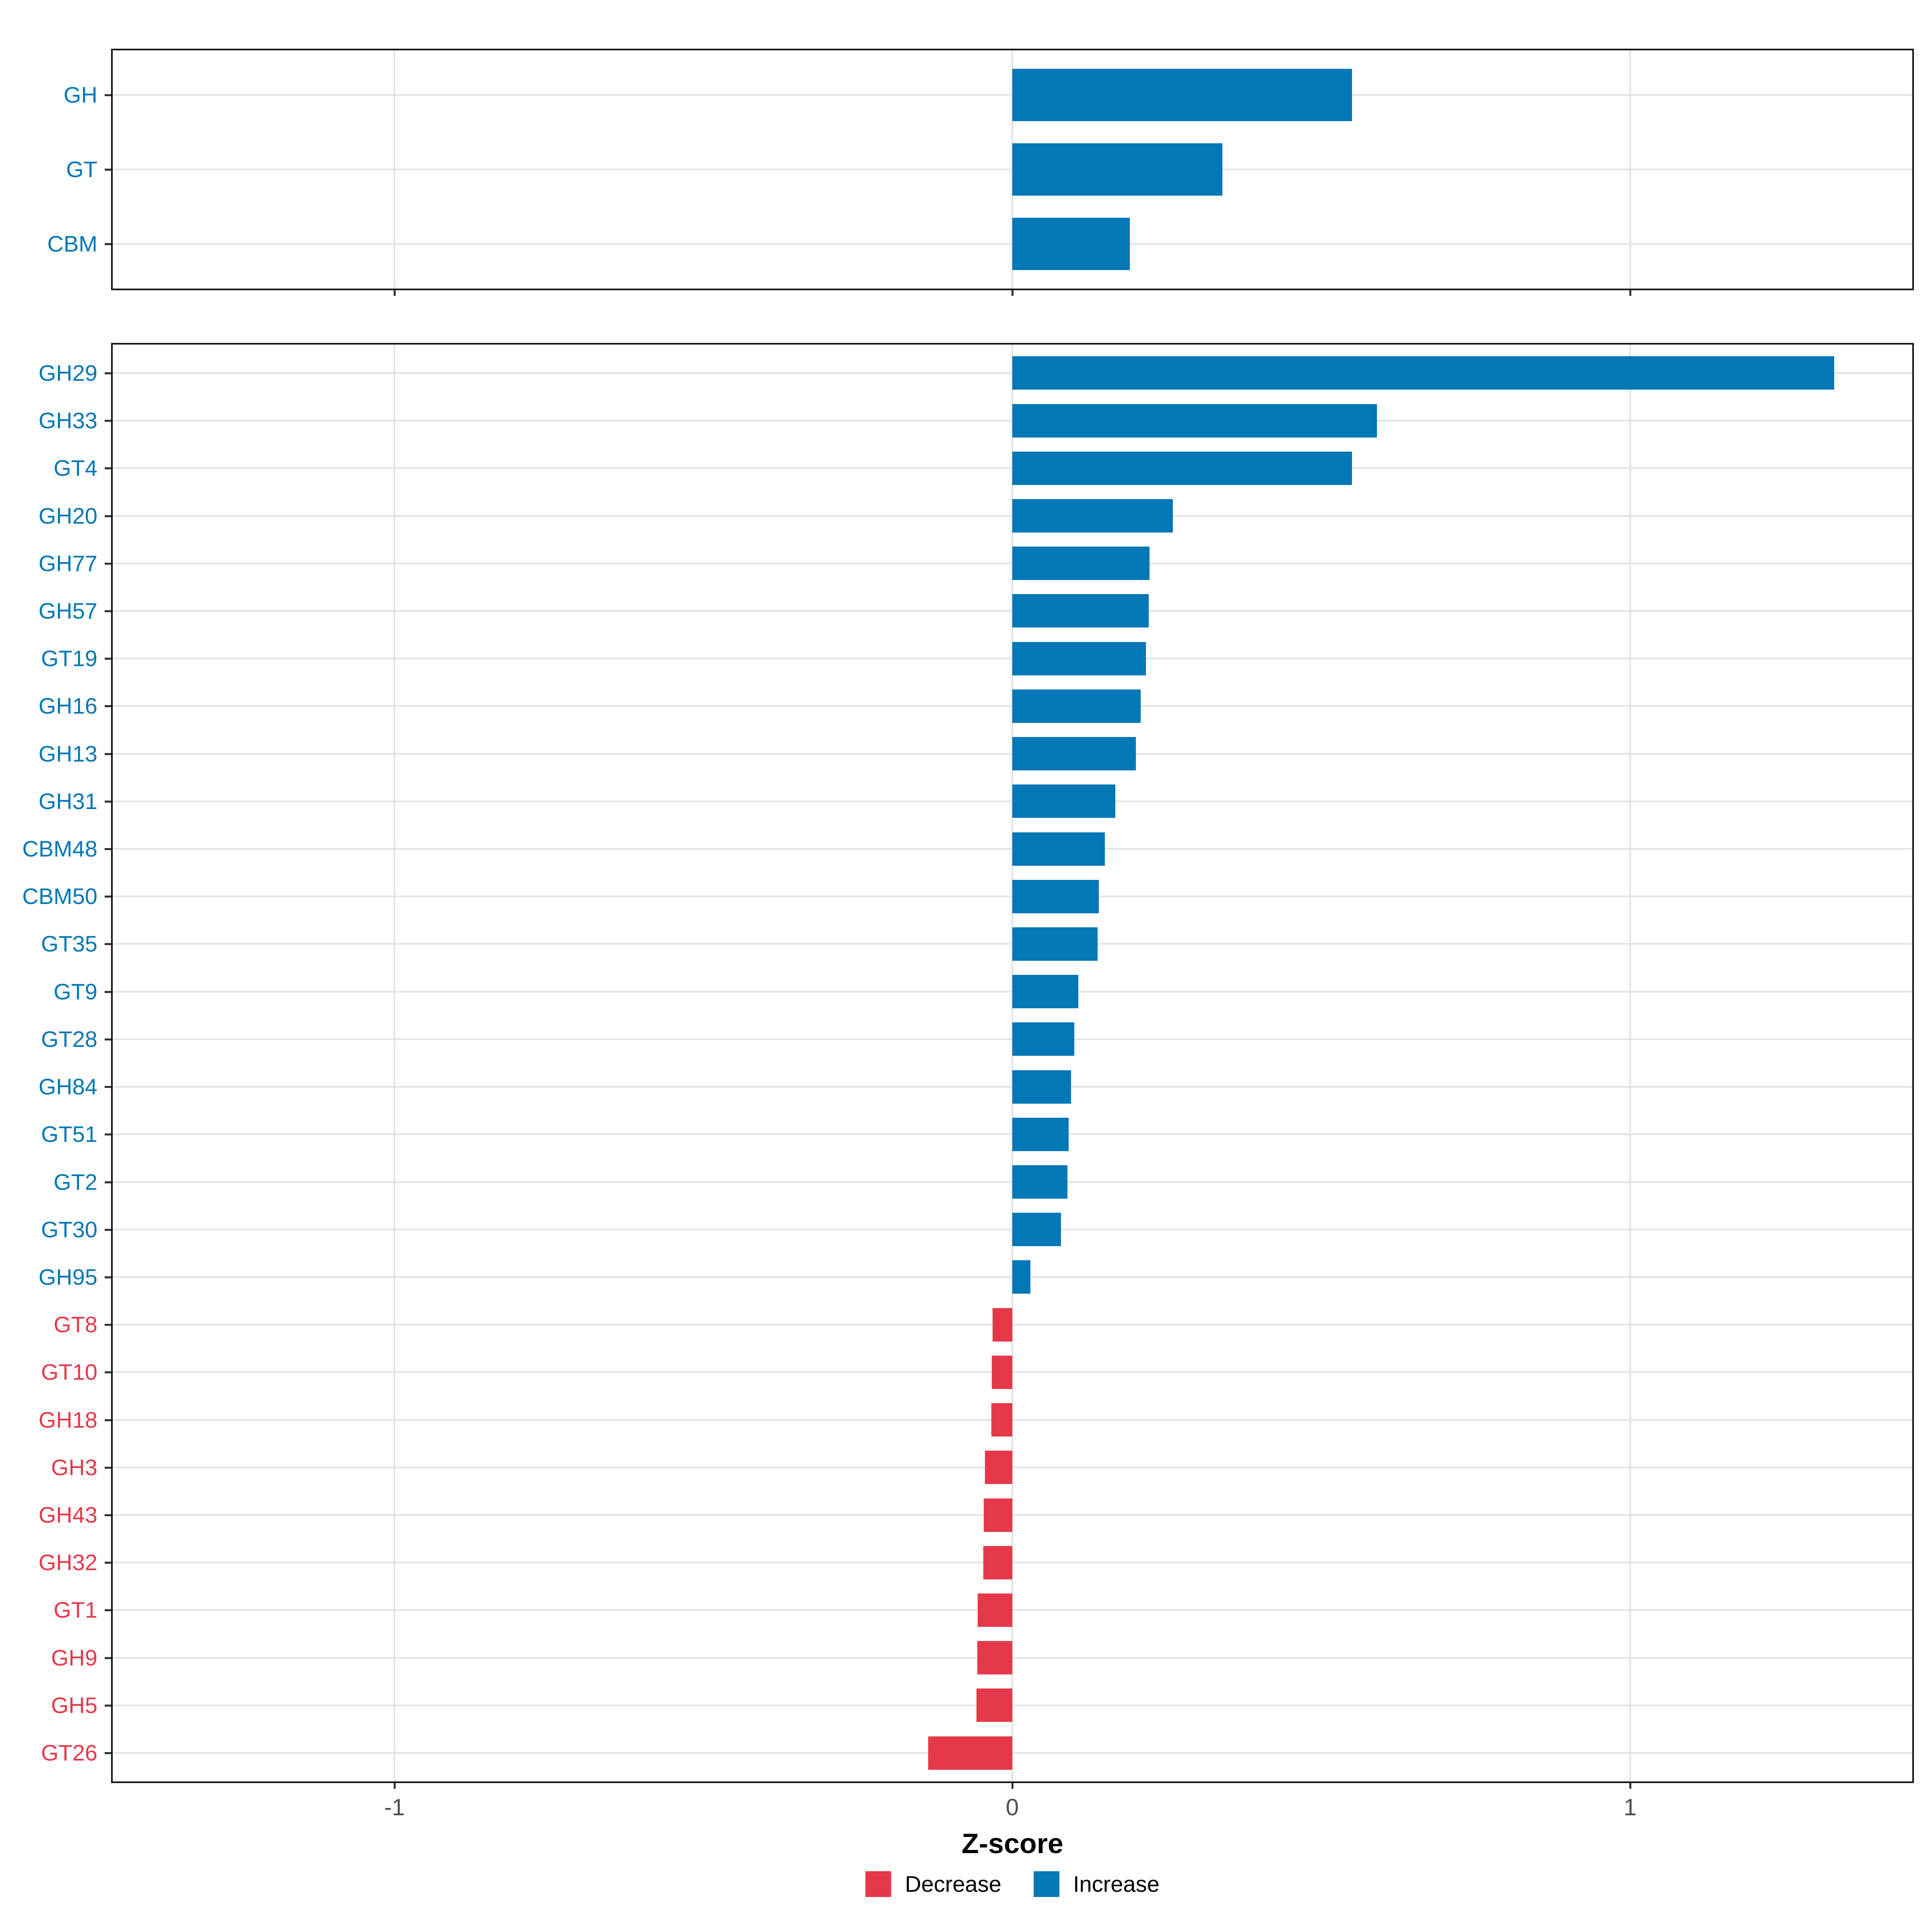 Image resolution: width=1932 pixels, height=1932 pixels. What do you see at coordinates (1012, 1807) in the screenshot?
I see `x-tick-label-0: 0` at bounding box center [1012, 1807].